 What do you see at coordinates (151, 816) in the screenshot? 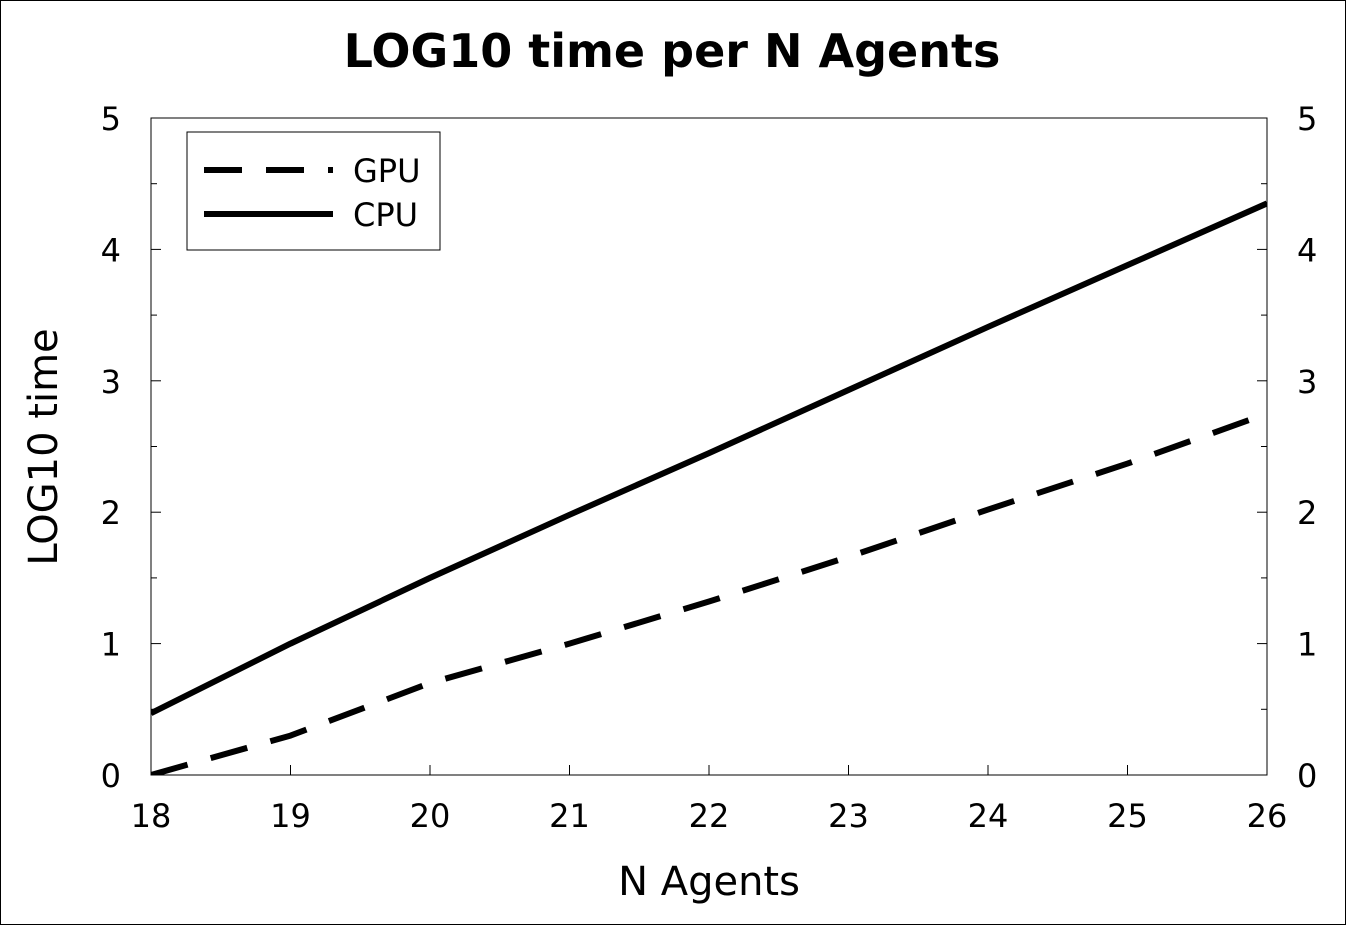
I see `x-tick-label: 18` at bounding box center [151, 816].